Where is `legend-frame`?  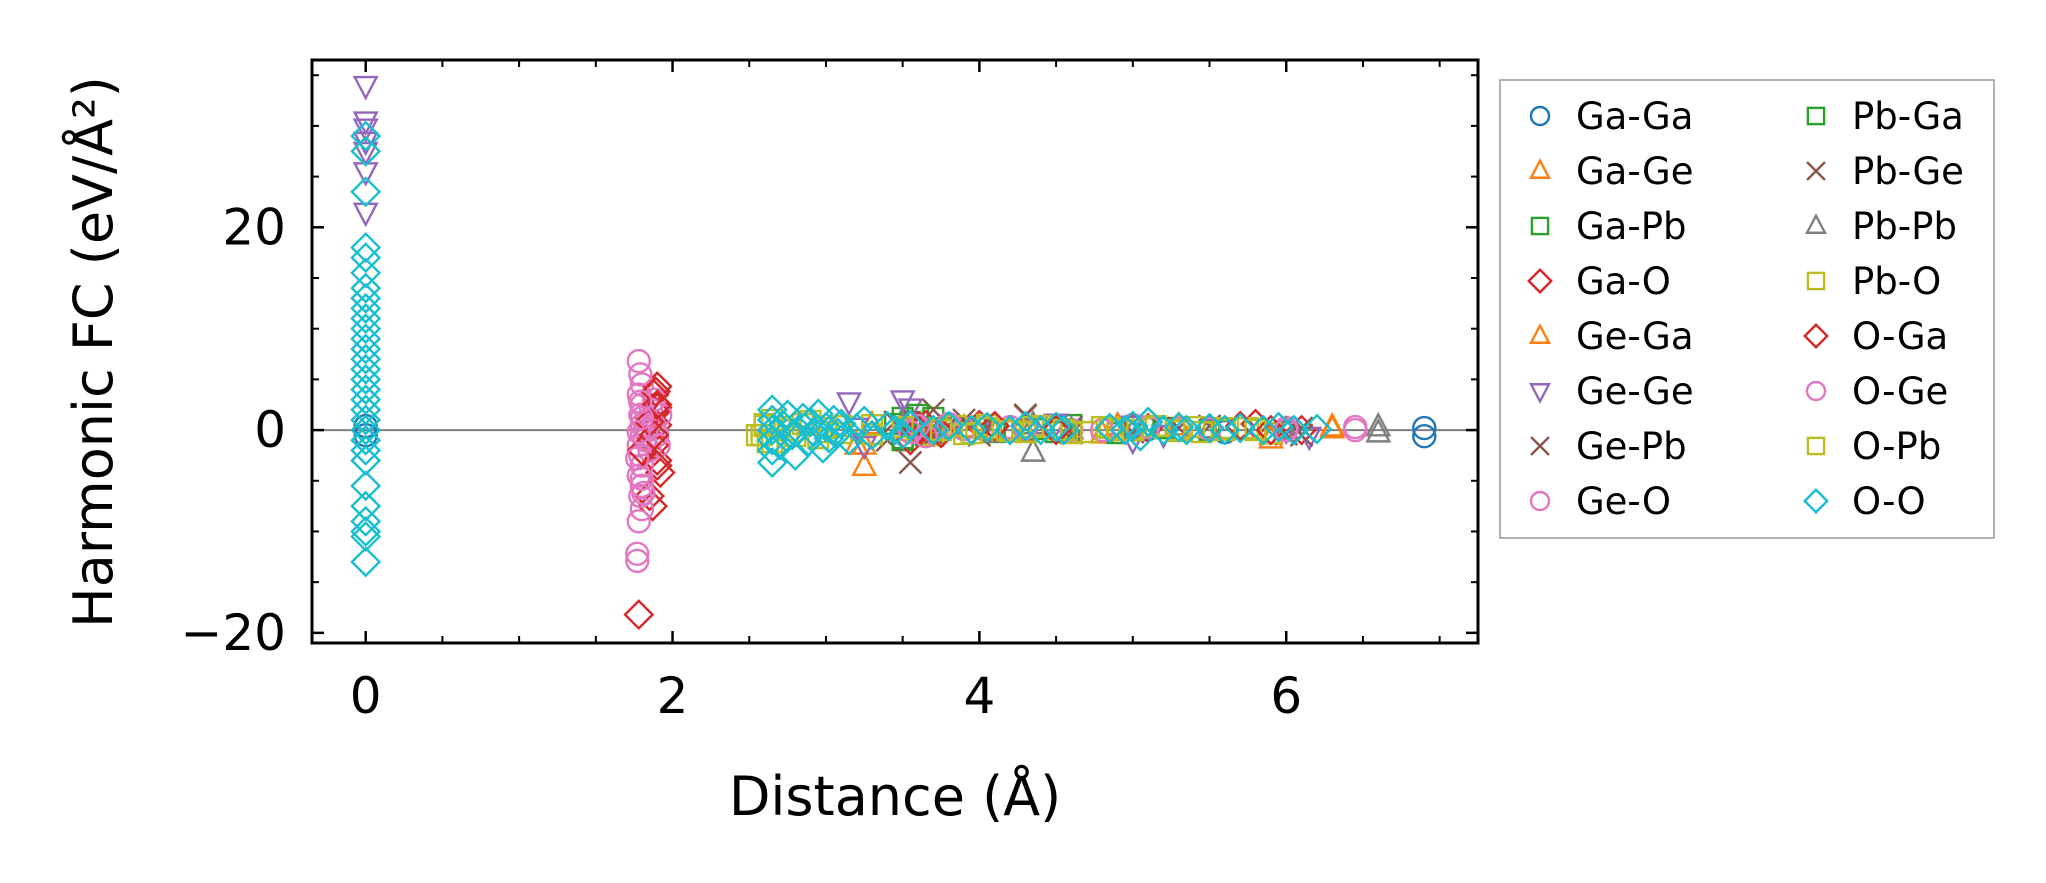
legend-frame is located at coordinates (1747, 309).